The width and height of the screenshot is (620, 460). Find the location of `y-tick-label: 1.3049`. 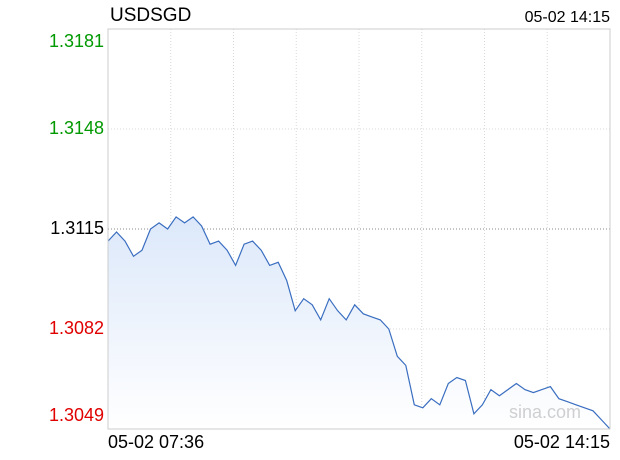

y-tick-label: 1.3049 is located at coordinates (76, 415).